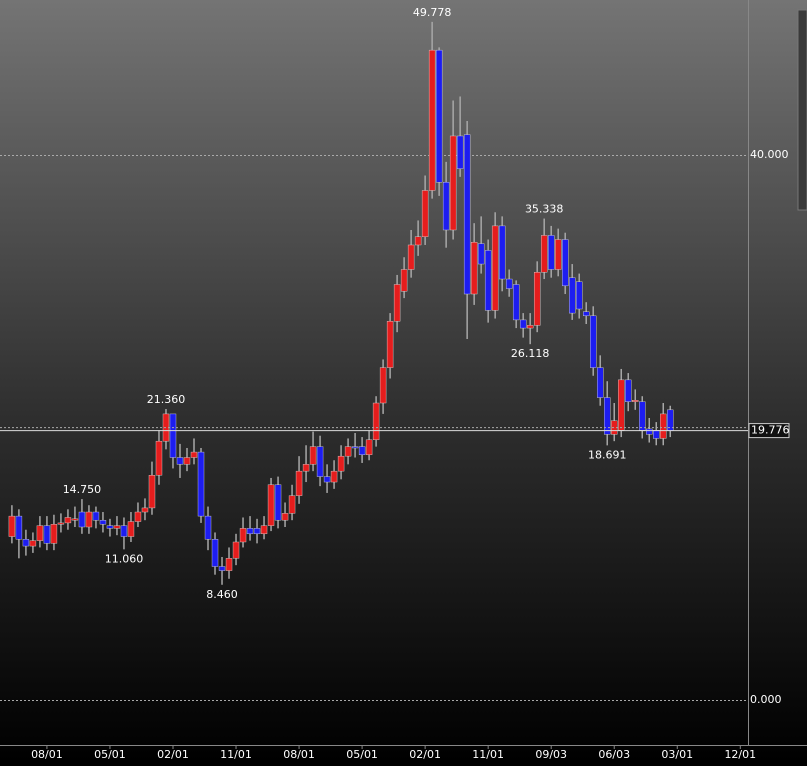 The height and width of the screenshot is (766, 807). I want to click on annotation: 26.118, so click(530, 353).